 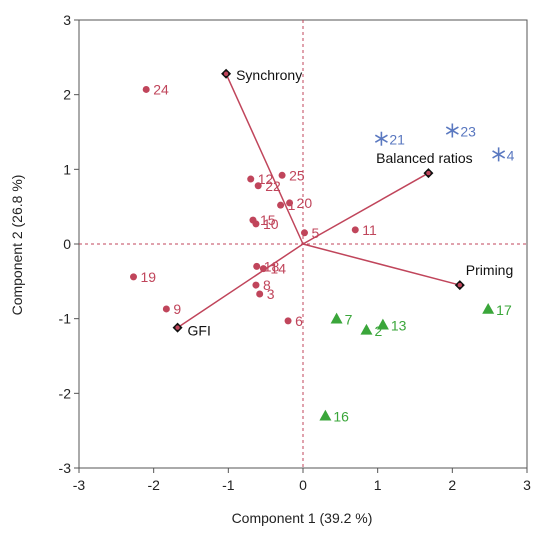 I want to click on x-tick-label: 0, so click(x=303, y=485).